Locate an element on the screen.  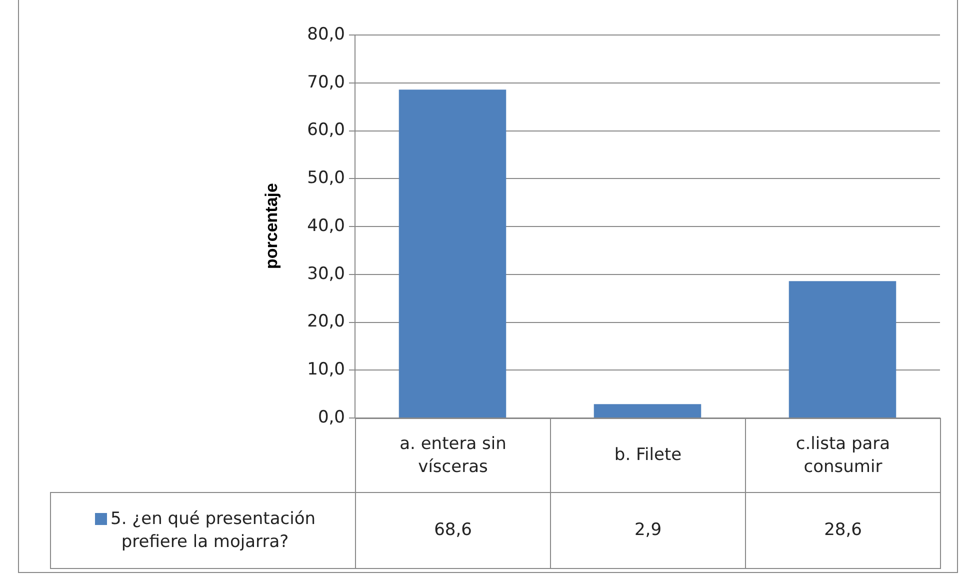
y-tick-label: 80,0 is located at coordinates (326, 34).